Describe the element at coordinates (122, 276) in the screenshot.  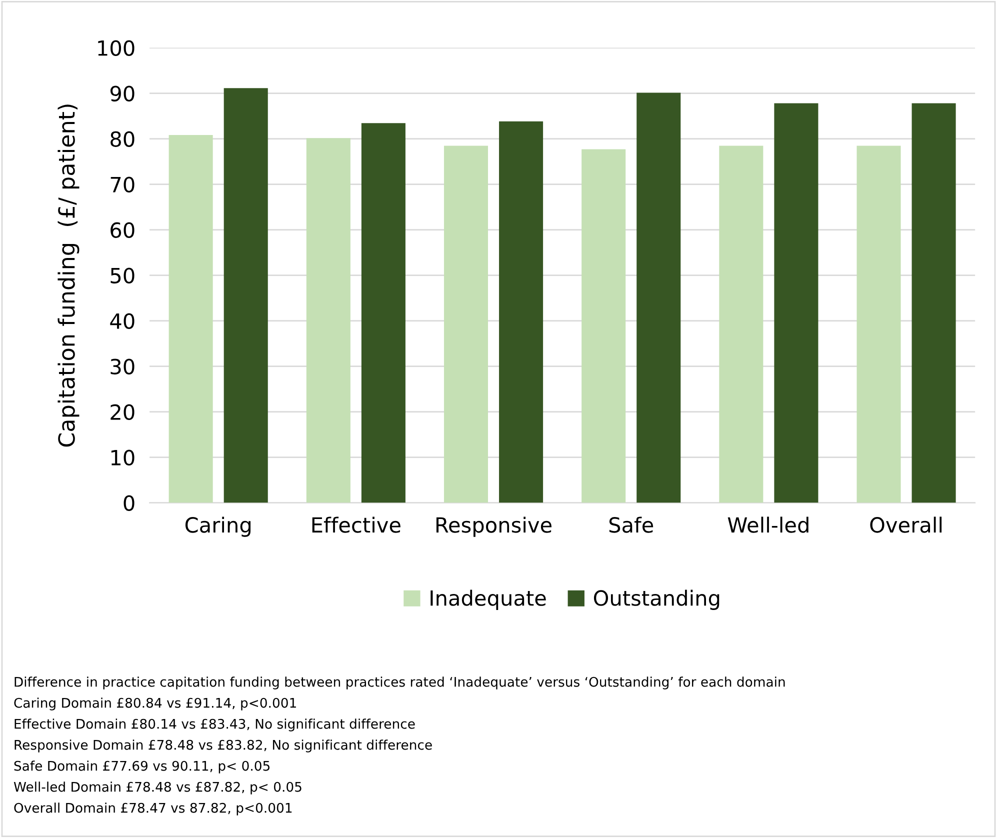
I see `y-tick-label: 50` at that location.